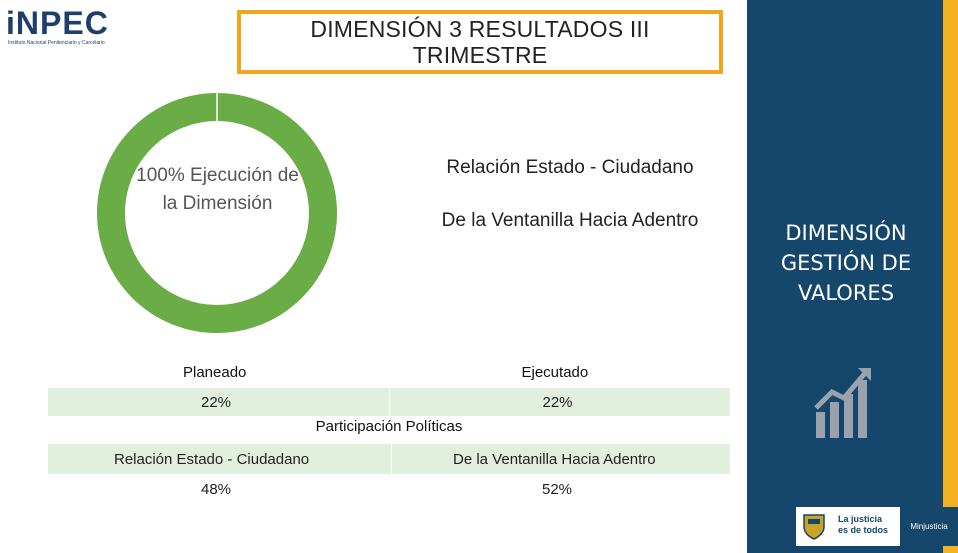 The image size is (958, 553). I want to click on title-box: DIMENSIÓN 3 RESULTADOS III TRIMESTRE, so click(480, 42).